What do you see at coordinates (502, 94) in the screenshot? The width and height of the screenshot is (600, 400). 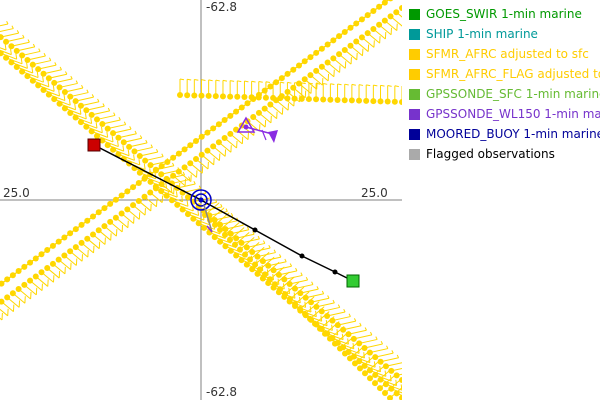 I see `legend-item-gpssonde-sfc: GPSSONDE_SFC 1-min marine` at bounding box center [502, 94].